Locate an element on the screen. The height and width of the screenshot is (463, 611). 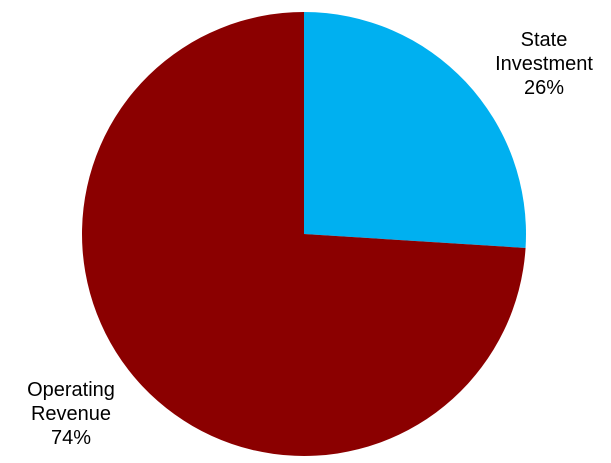
slice-name-label-operating-revenue: Operating is located at coordinates (71, 390).